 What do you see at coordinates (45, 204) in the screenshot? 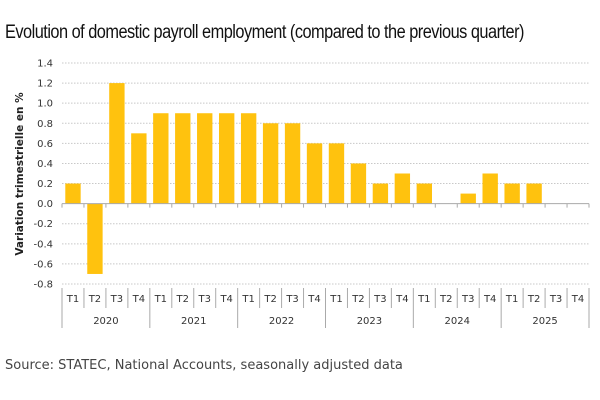
I see `y-tick-label: 0.0` at bounding box center [45, 204].